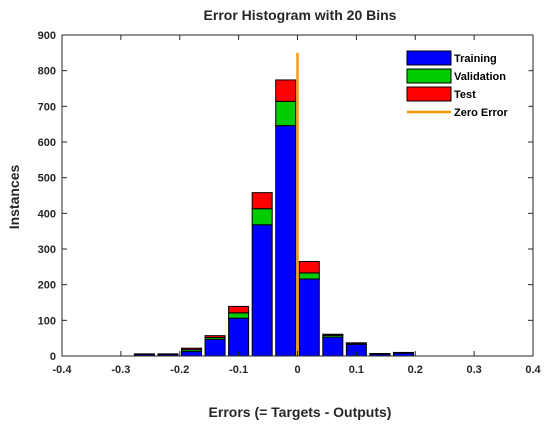 This screenshot has height=426, width=550. I want to click on x-tick-label-1: -0.3, so click(120, 370).